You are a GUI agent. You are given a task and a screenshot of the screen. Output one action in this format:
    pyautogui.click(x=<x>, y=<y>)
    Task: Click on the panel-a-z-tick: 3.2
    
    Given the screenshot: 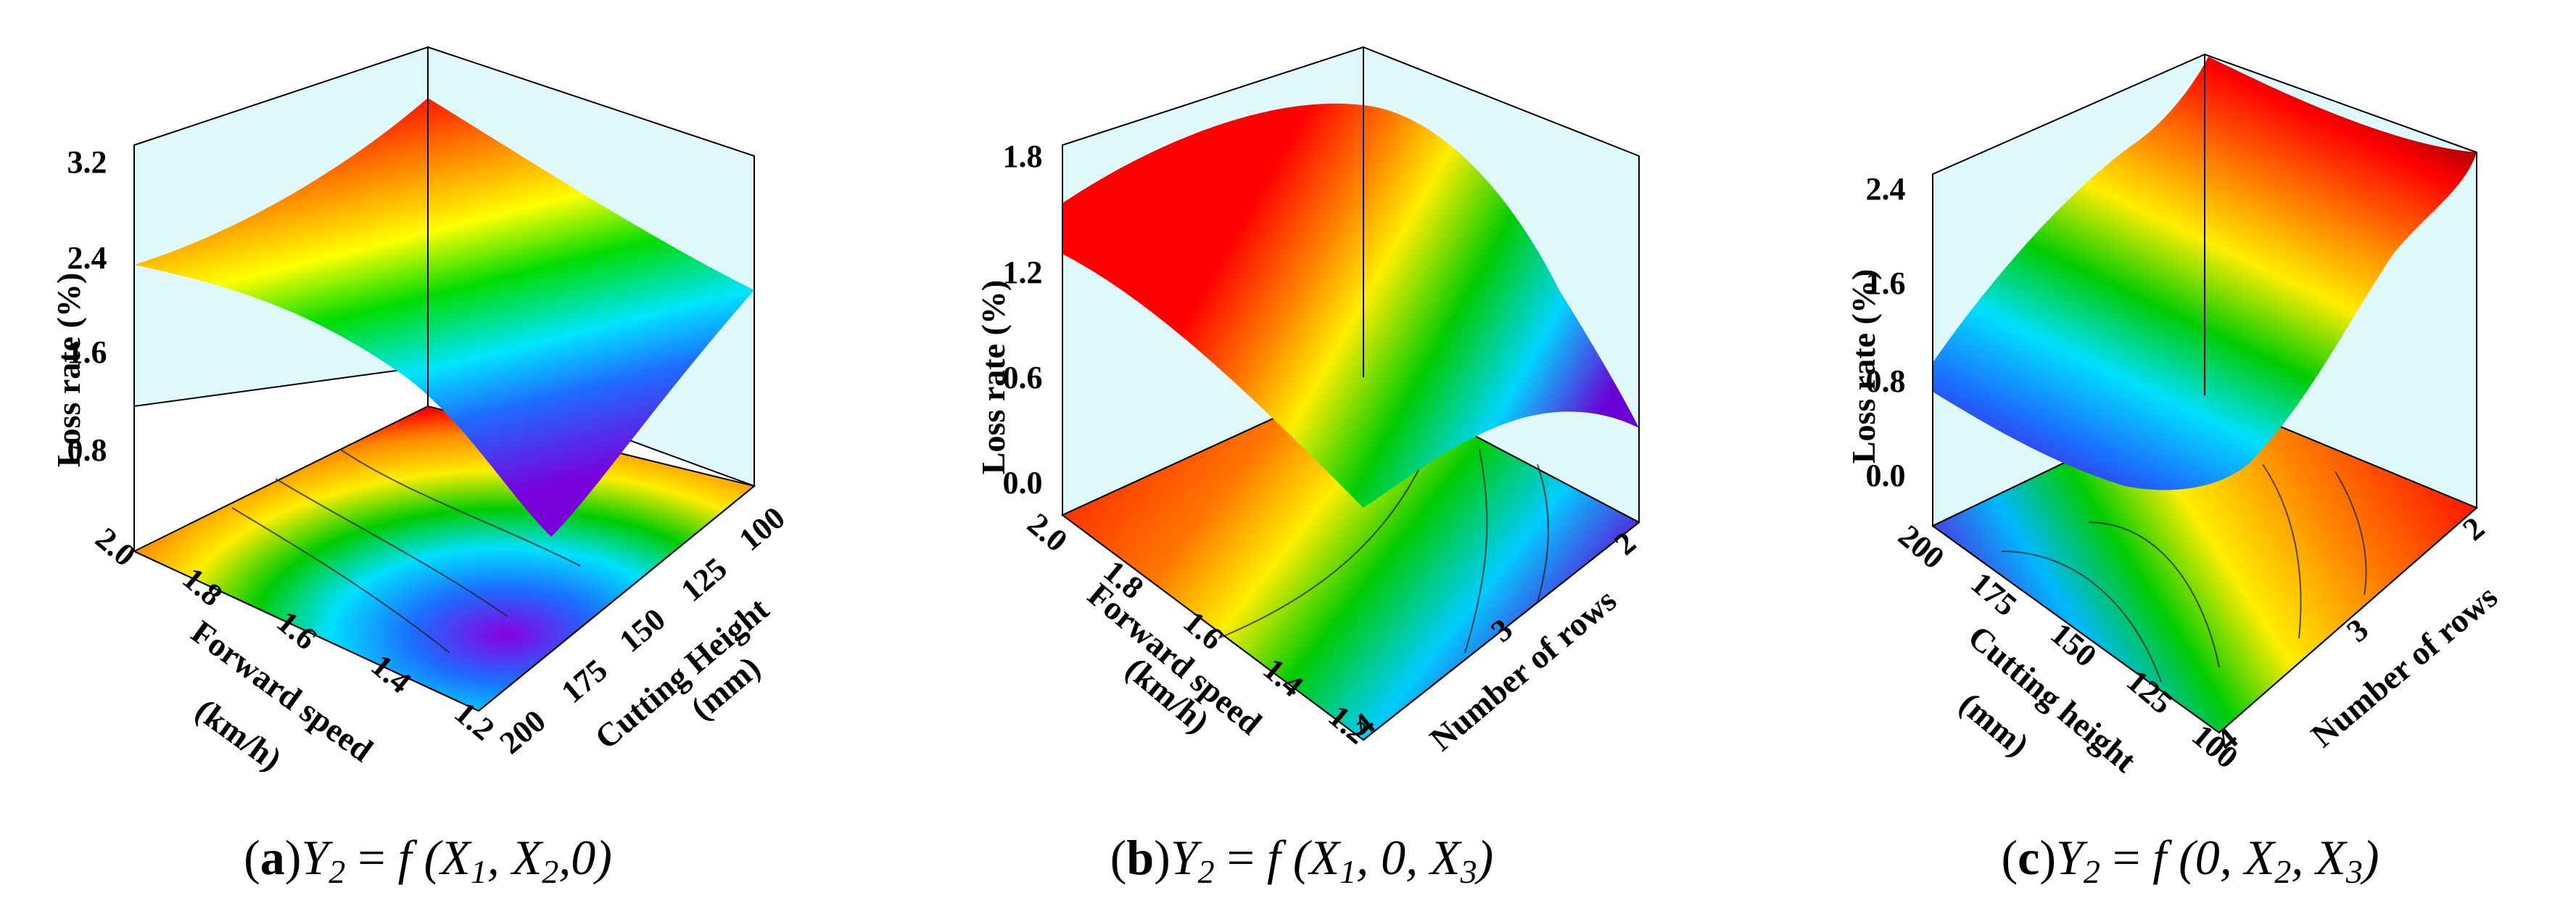 What is the action you would take?
    pyautogui.click(x=87, y=162)
    